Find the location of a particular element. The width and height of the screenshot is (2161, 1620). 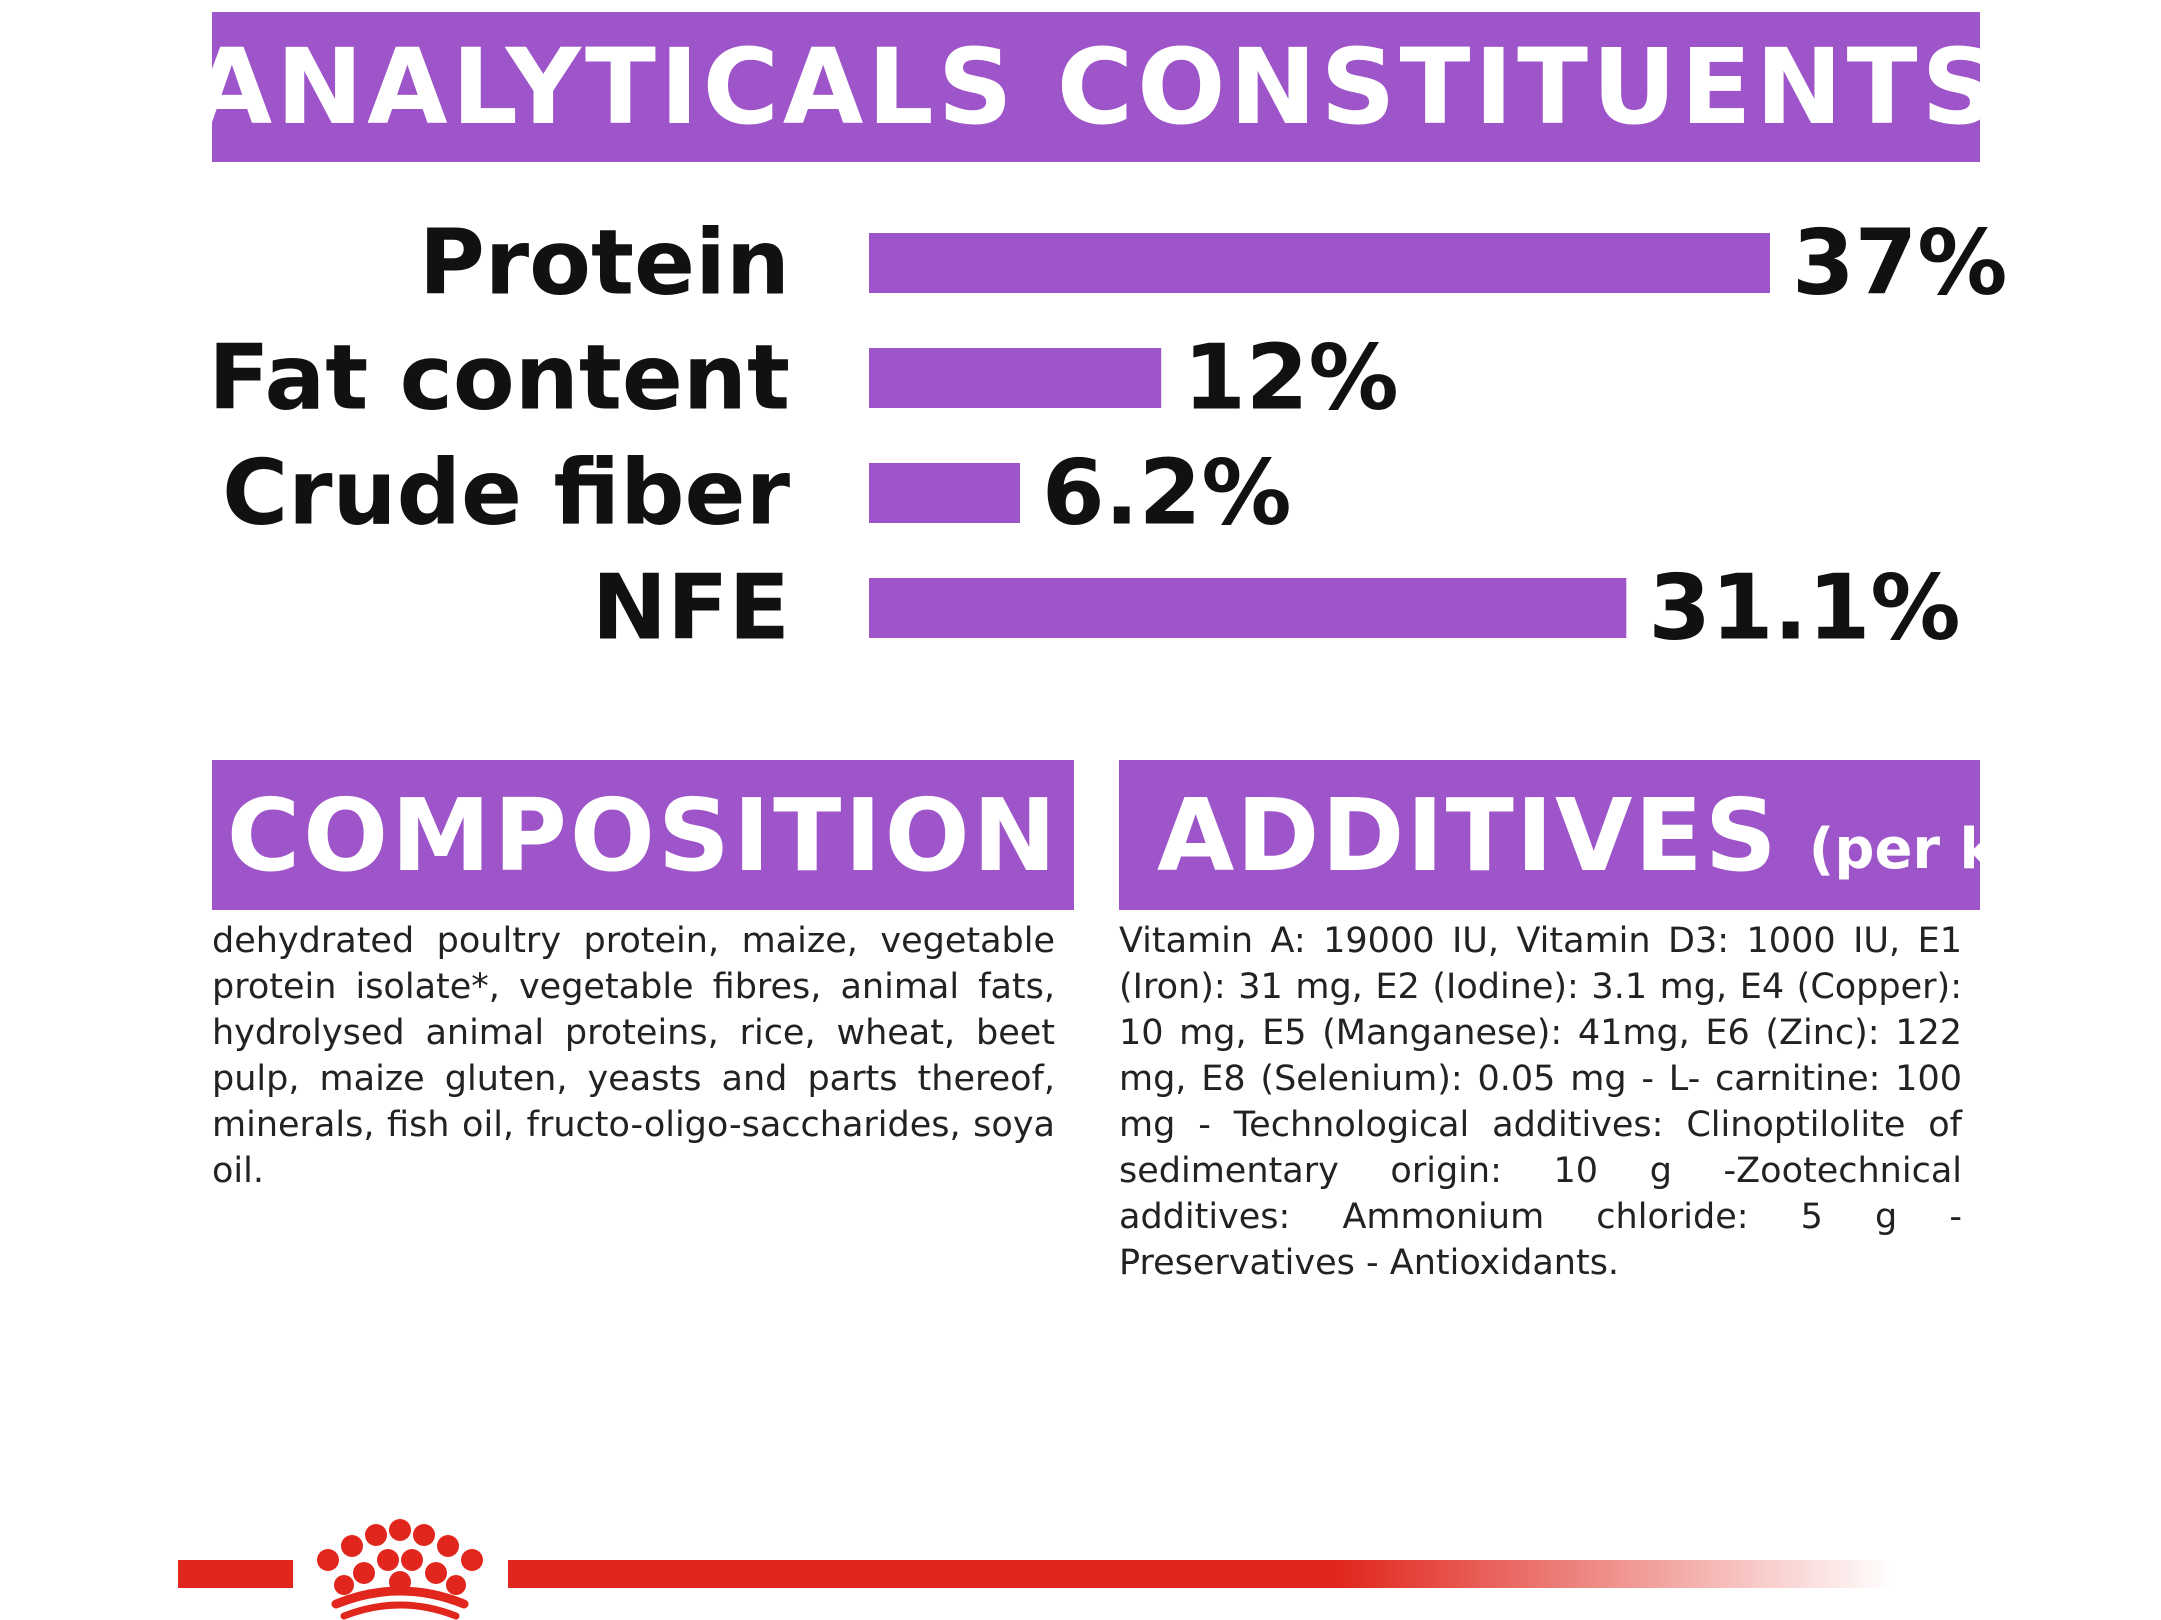

crown-icon is located at coordinates (400, 1569).